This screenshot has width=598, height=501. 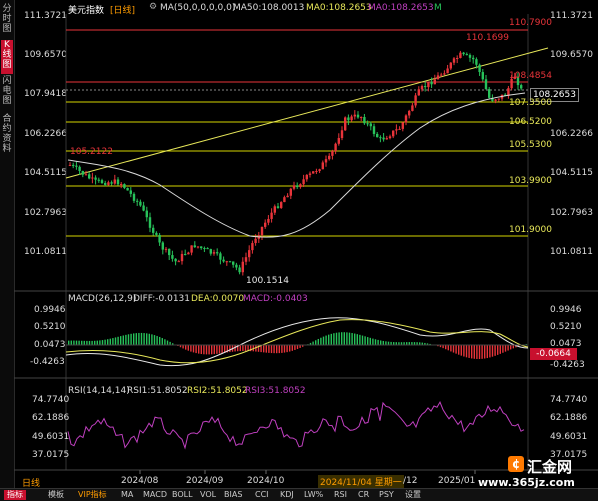 I want to click on tab-lw: LW%, so click(x=313, y=495).